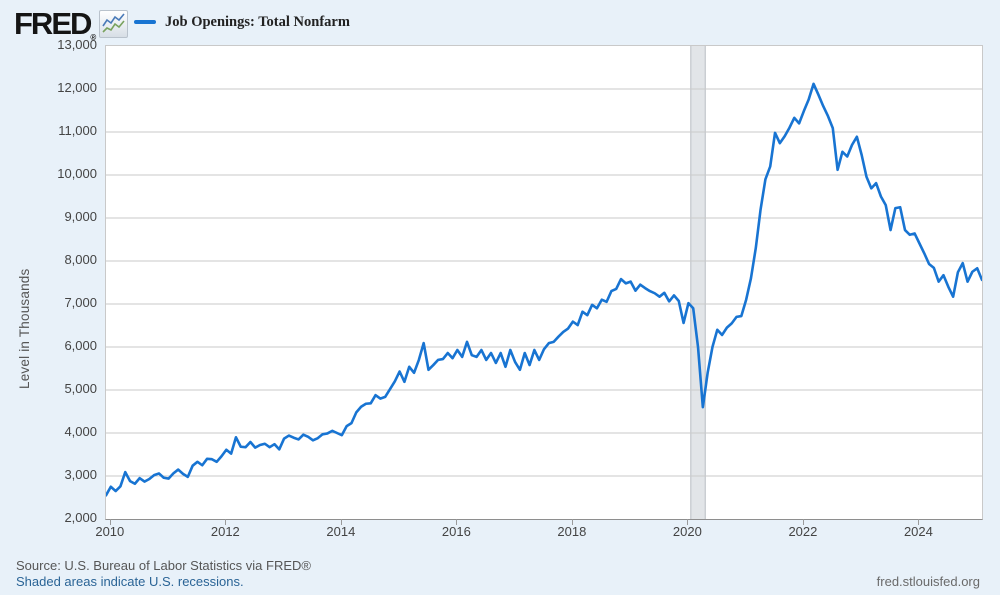  What do you see at coordinates (698, 282) in the screenshot?
I see `recession-band` at bounding box center [698, 282].